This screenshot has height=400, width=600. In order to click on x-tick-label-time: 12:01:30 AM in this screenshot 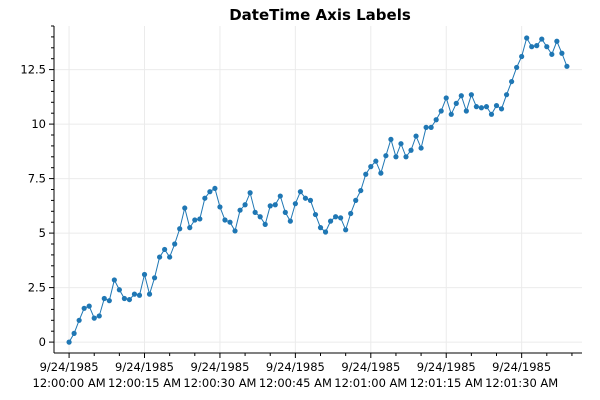, I will do `click(521, 383)`.